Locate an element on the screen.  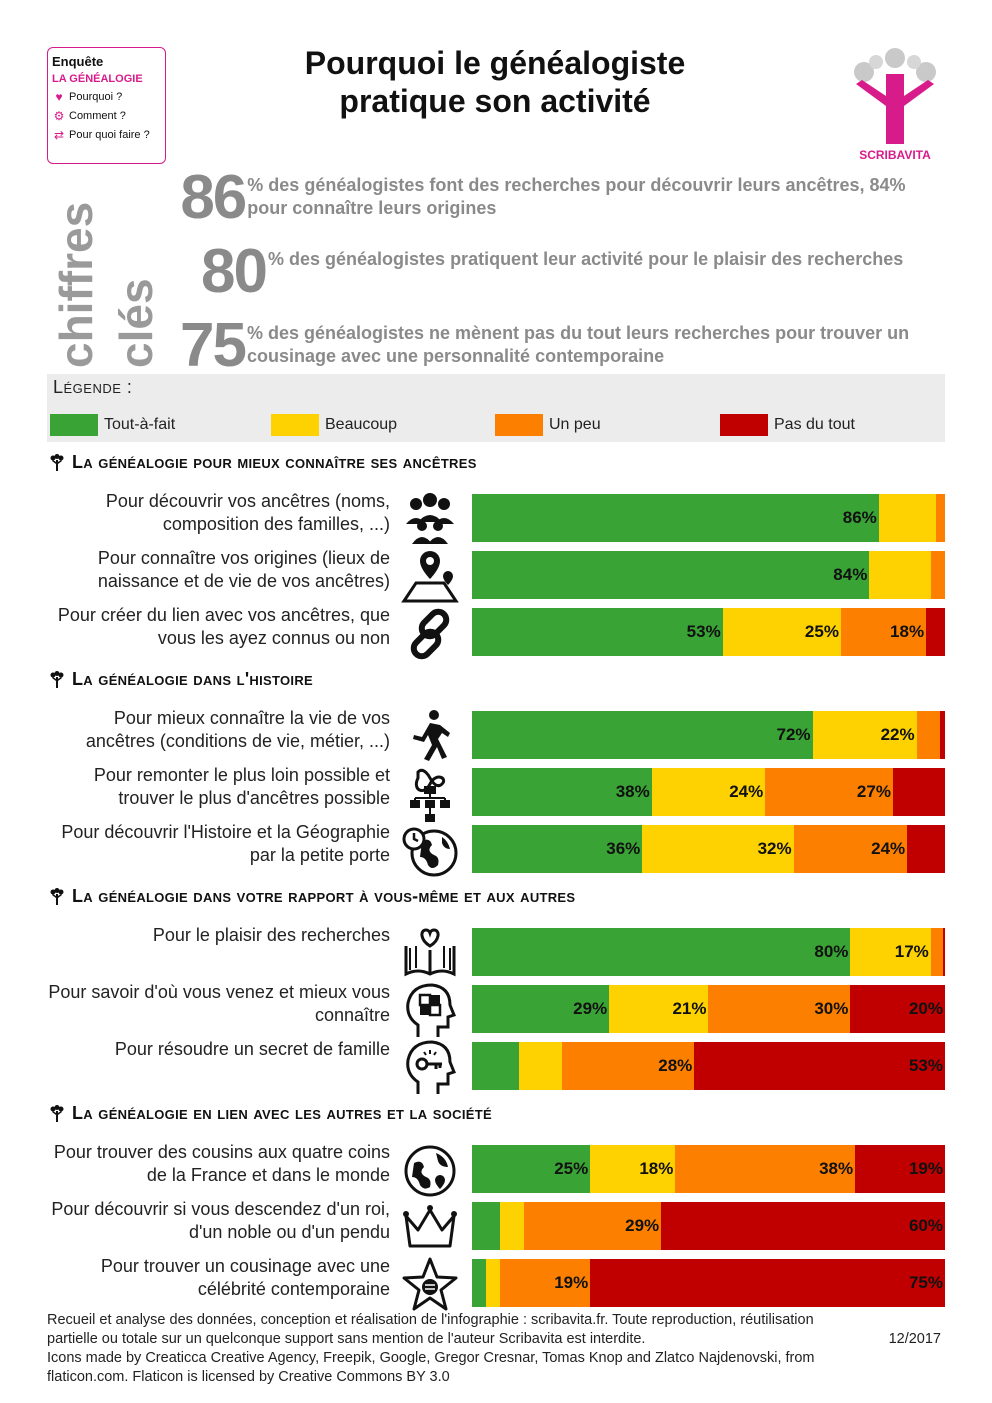
bar-segment-pas-du-tout: 19% is located at coordinates (900, 1169).